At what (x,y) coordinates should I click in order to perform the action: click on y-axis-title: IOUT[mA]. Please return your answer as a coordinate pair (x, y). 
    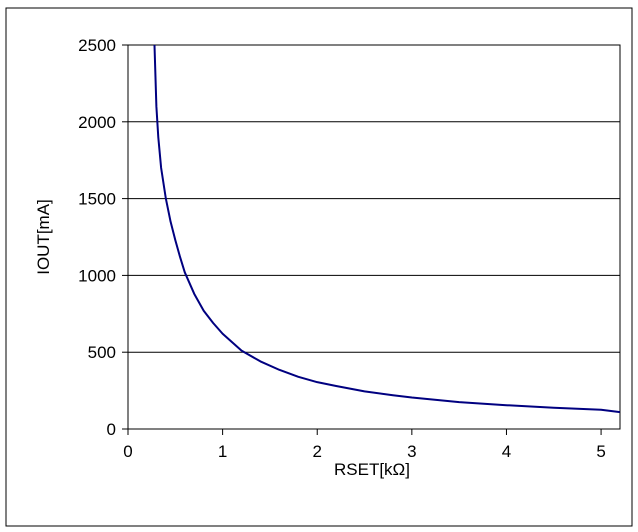
    Looking at the image, I should click on (43, 237).